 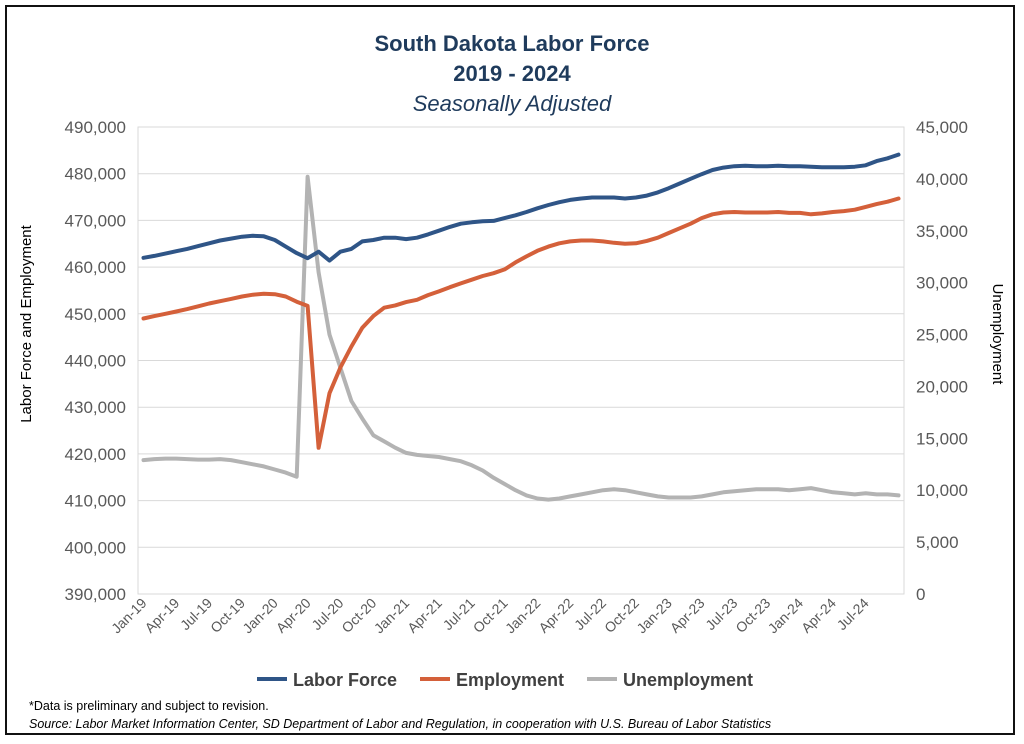 I want to click on legend: Labor Force Employment Unemployment, so click(x=505, y=680).